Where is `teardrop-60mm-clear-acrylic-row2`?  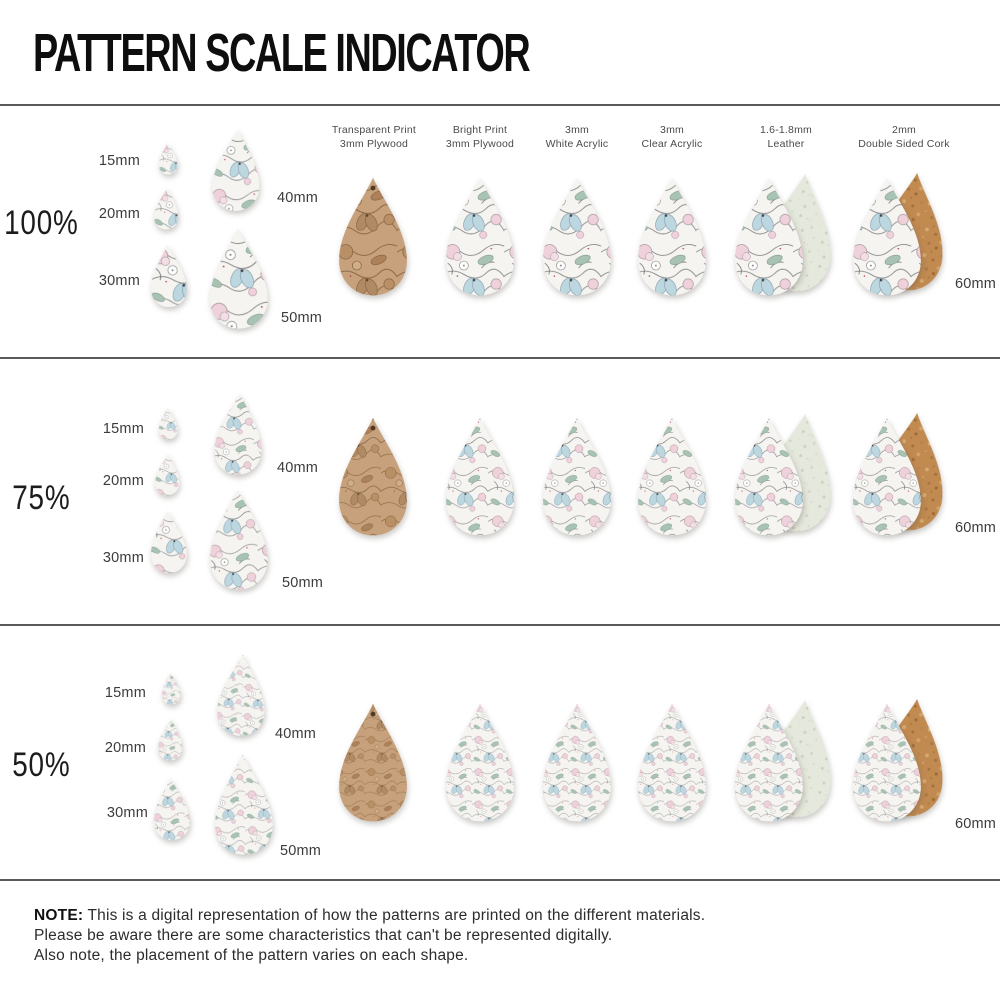 teardrop-60mm-clear-acrylic-row2 is located at coordinates (672, 476).